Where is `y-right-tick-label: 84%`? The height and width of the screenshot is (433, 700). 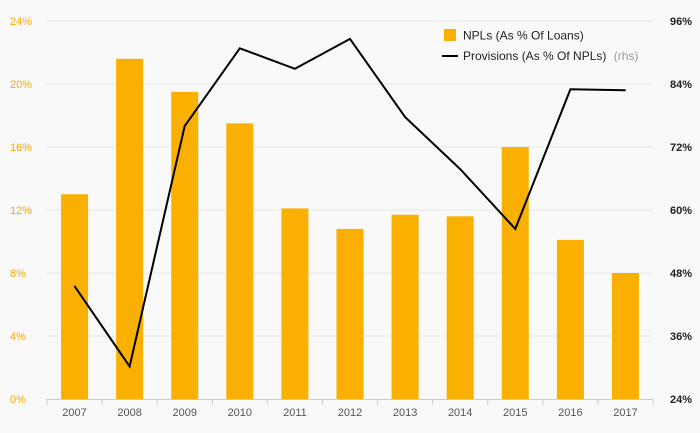 y-right-tick-label: 84% is located at coordinates (681, 85).